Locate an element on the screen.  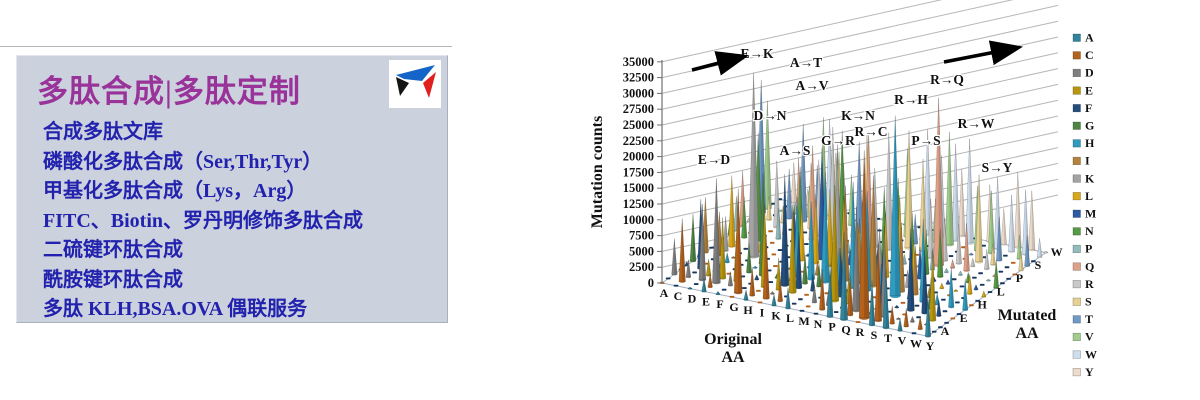
legend-label: E is located at coordinates (1089, 90).